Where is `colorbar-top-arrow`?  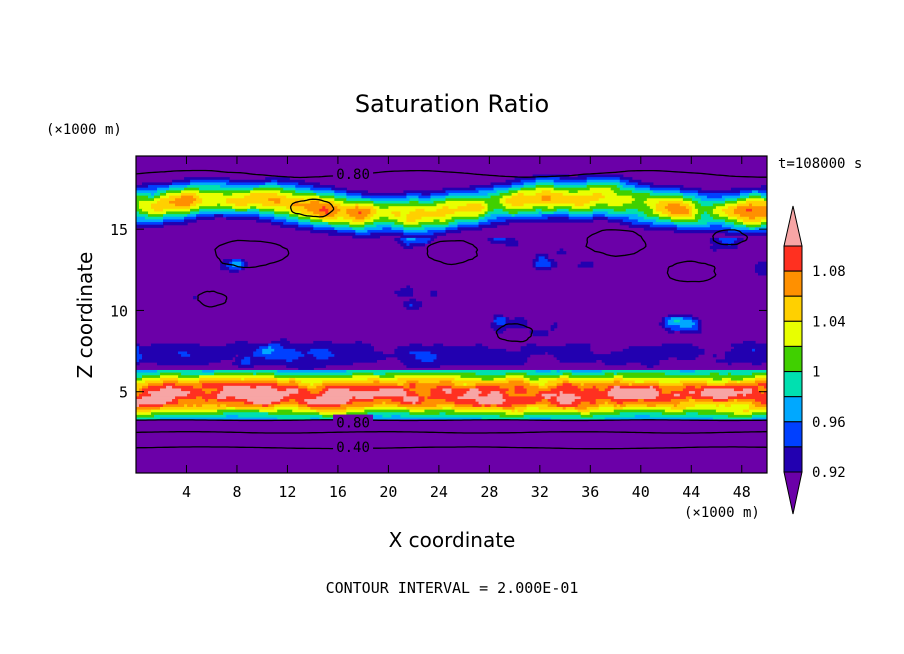 colorbar-top-arrow is located at coordinates (793, 226).